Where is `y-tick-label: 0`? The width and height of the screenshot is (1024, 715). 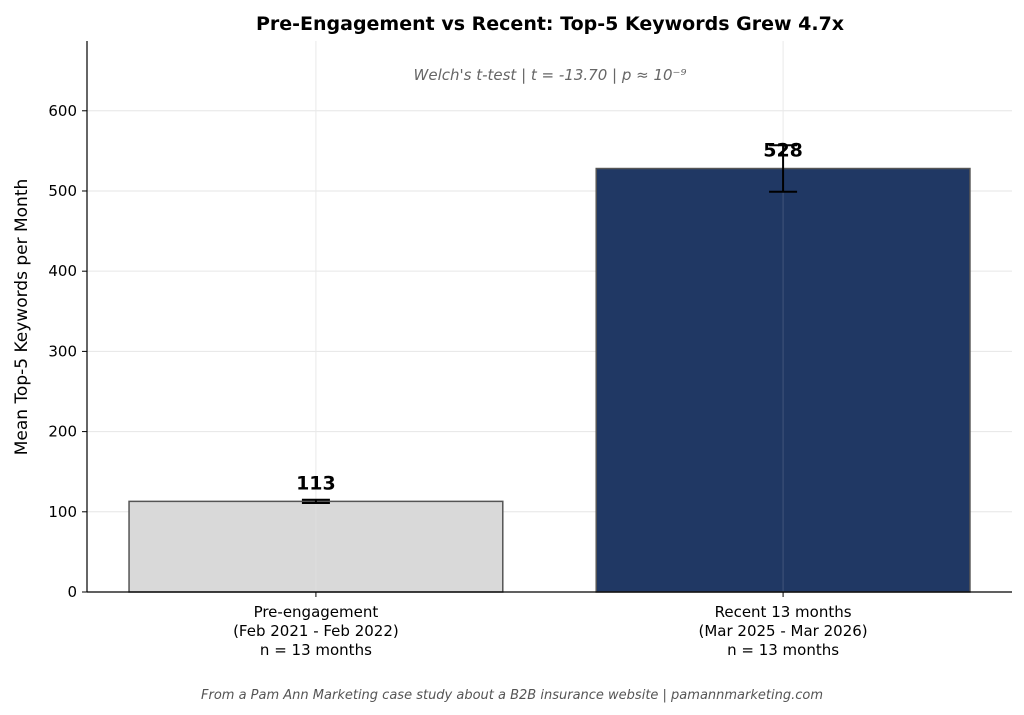 y-tick-label: 0 is located at coordinates (72, 592).